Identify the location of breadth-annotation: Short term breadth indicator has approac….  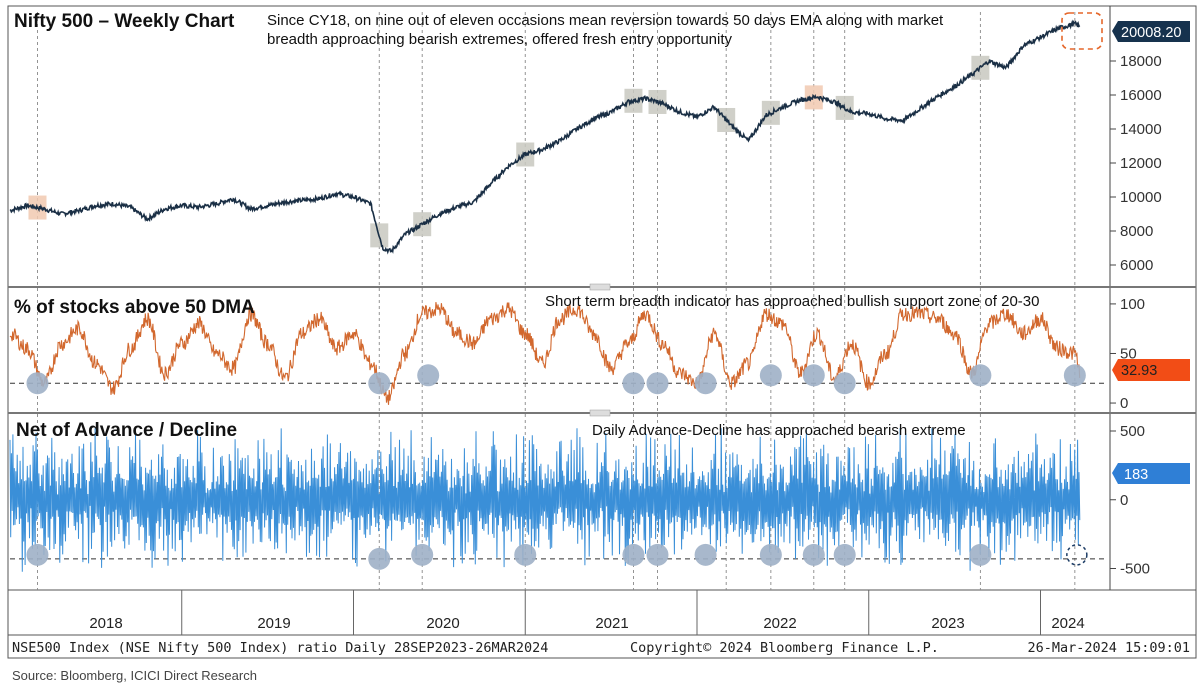
(792, 301).